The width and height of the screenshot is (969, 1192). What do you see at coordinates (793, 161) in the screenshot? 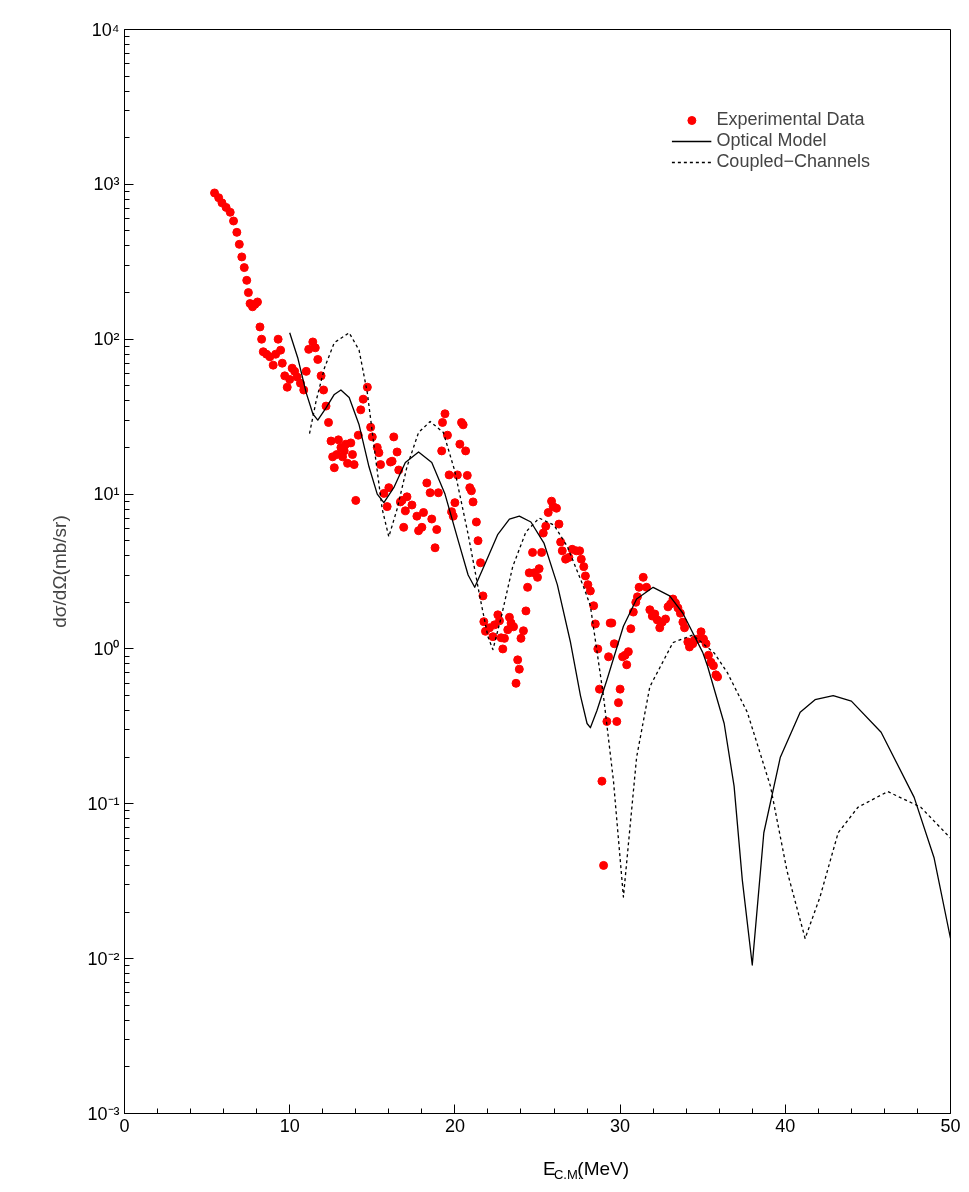
I see `legend-label: Coupled−Channels` at bounding box center [793, 161].